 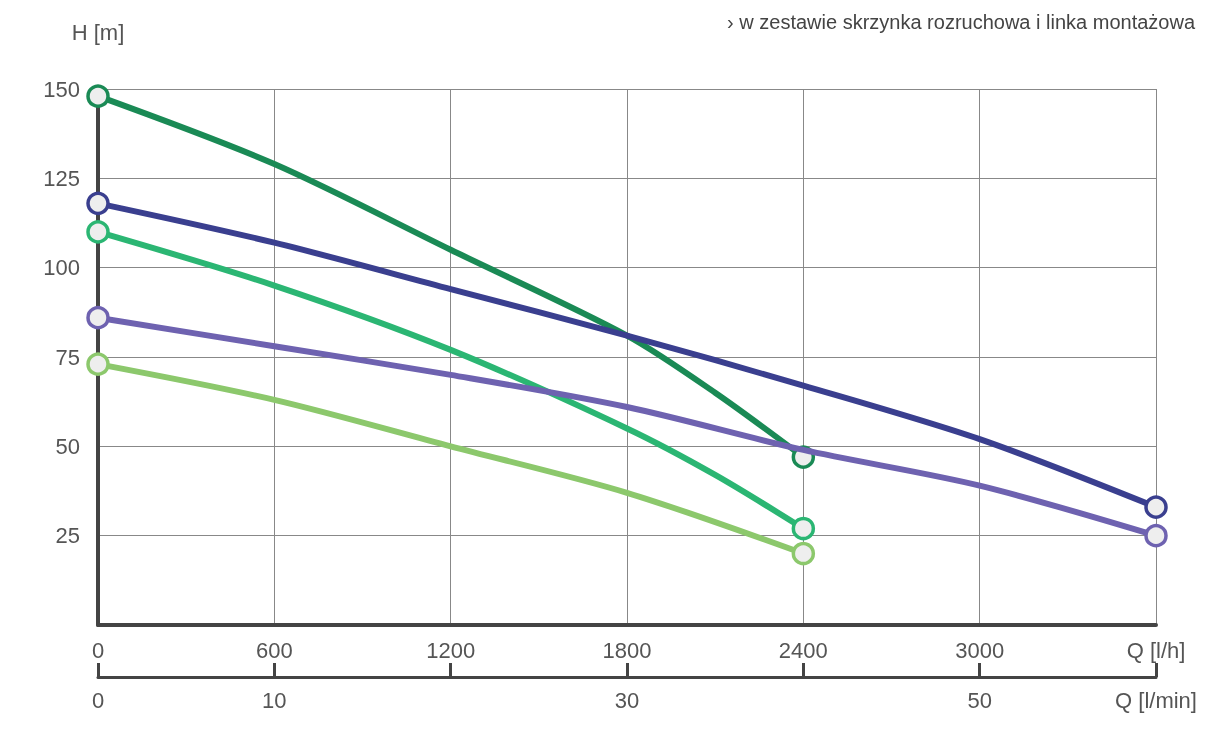 I want to click on x-tick-label: 1200, so click(x=451, y=650).